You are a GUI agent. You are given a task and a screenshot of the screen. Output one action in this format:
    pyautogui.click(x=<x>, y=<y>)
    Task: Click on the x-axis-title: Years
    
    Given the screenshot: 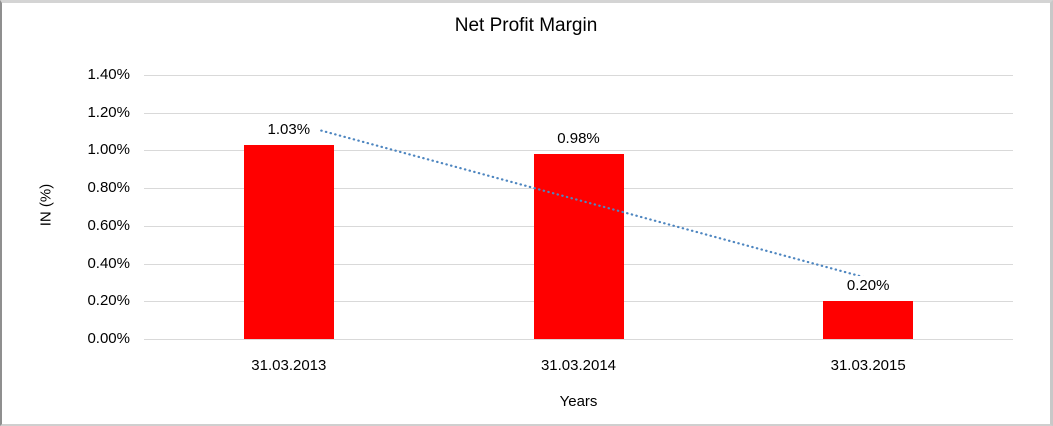 What is the action you would take?
    pyautogui.click(x=578, y=401)
    